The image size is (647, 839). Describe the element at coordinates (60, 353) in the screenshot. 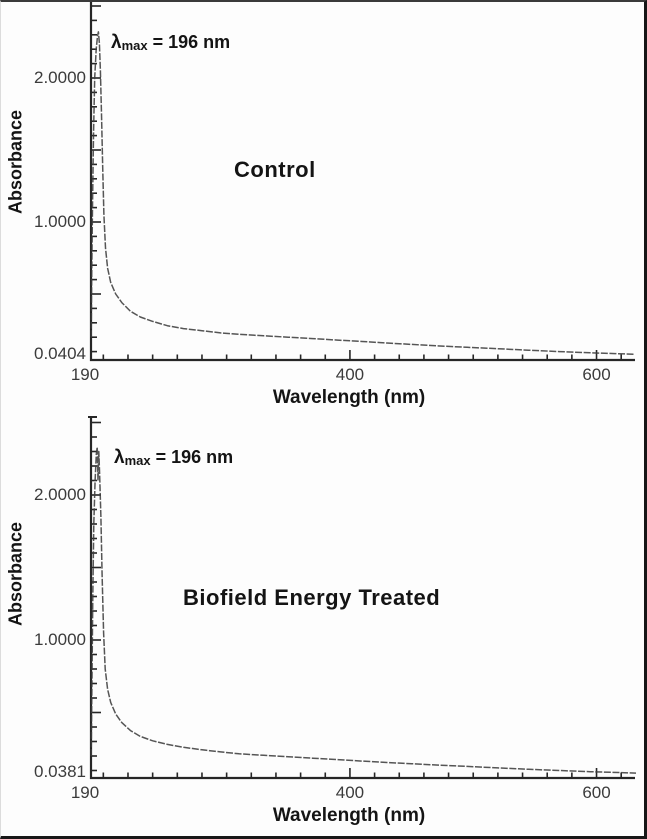

I see `y-tick-label: 0.0404` at that location.